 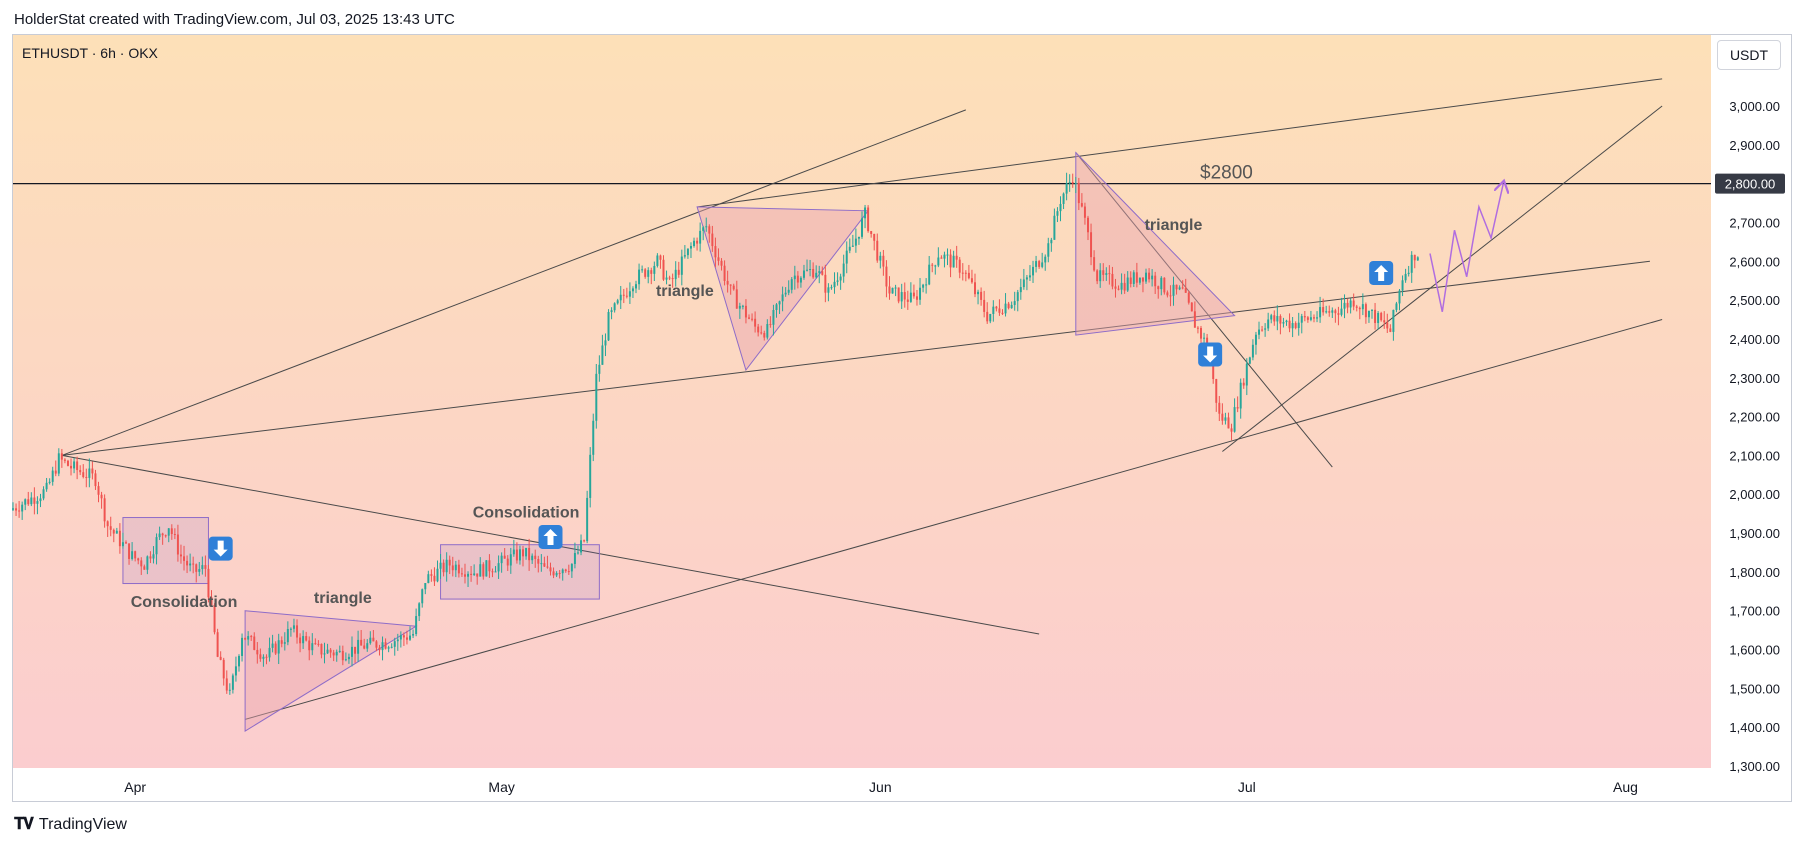 I want to click on arrow-glyph, so click(x=1381, y=272).